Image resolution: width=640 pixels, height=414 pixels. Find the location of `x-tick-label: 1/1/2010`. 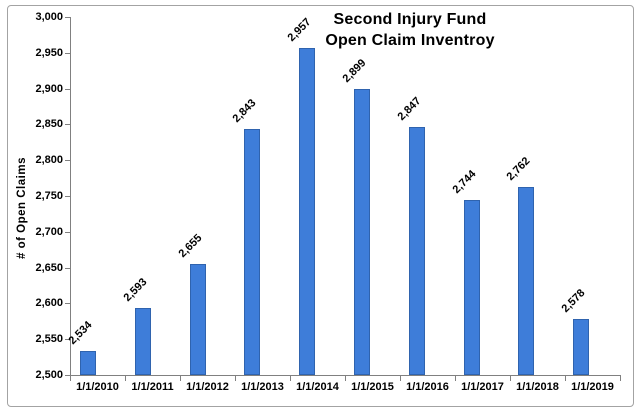

x-tick-label: 1/1/2010 is located at coordinates (97, 387).